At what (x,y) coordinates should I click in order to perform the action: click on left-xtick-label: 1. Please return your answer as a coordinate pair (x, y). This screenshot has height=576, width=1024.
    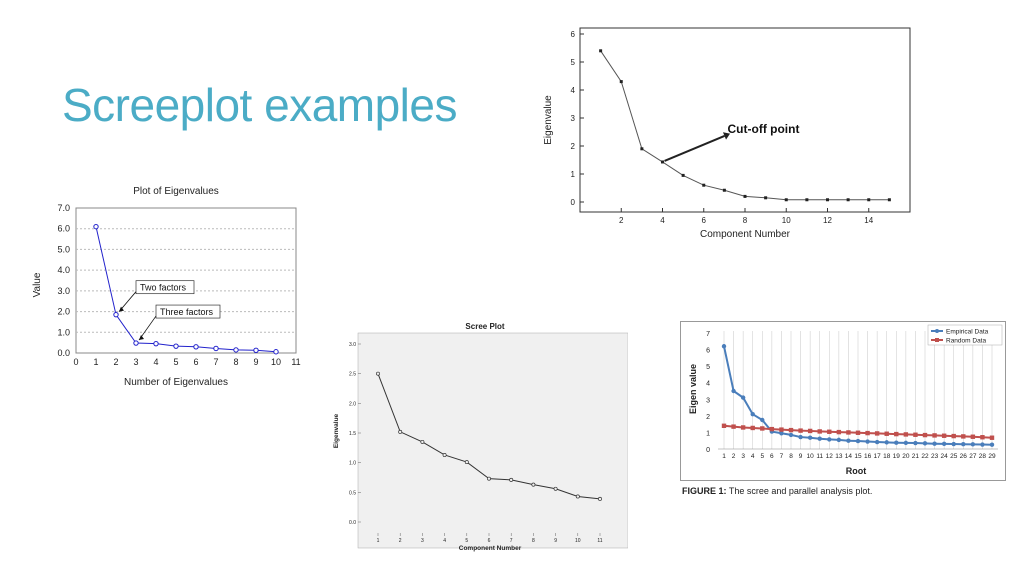
    Looking at the image, I should click on (95, 362).